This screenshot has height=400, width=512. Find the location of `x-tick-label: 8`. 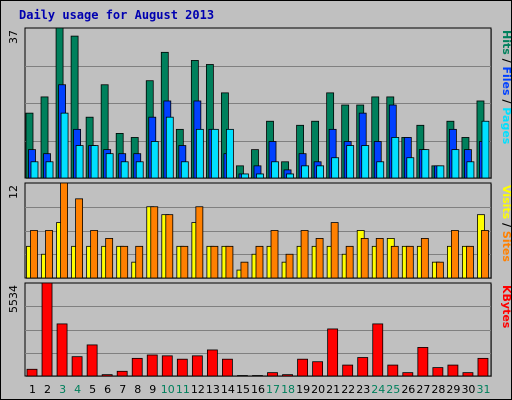

x-tick-label: 8 is located at coordinates (137, 389).